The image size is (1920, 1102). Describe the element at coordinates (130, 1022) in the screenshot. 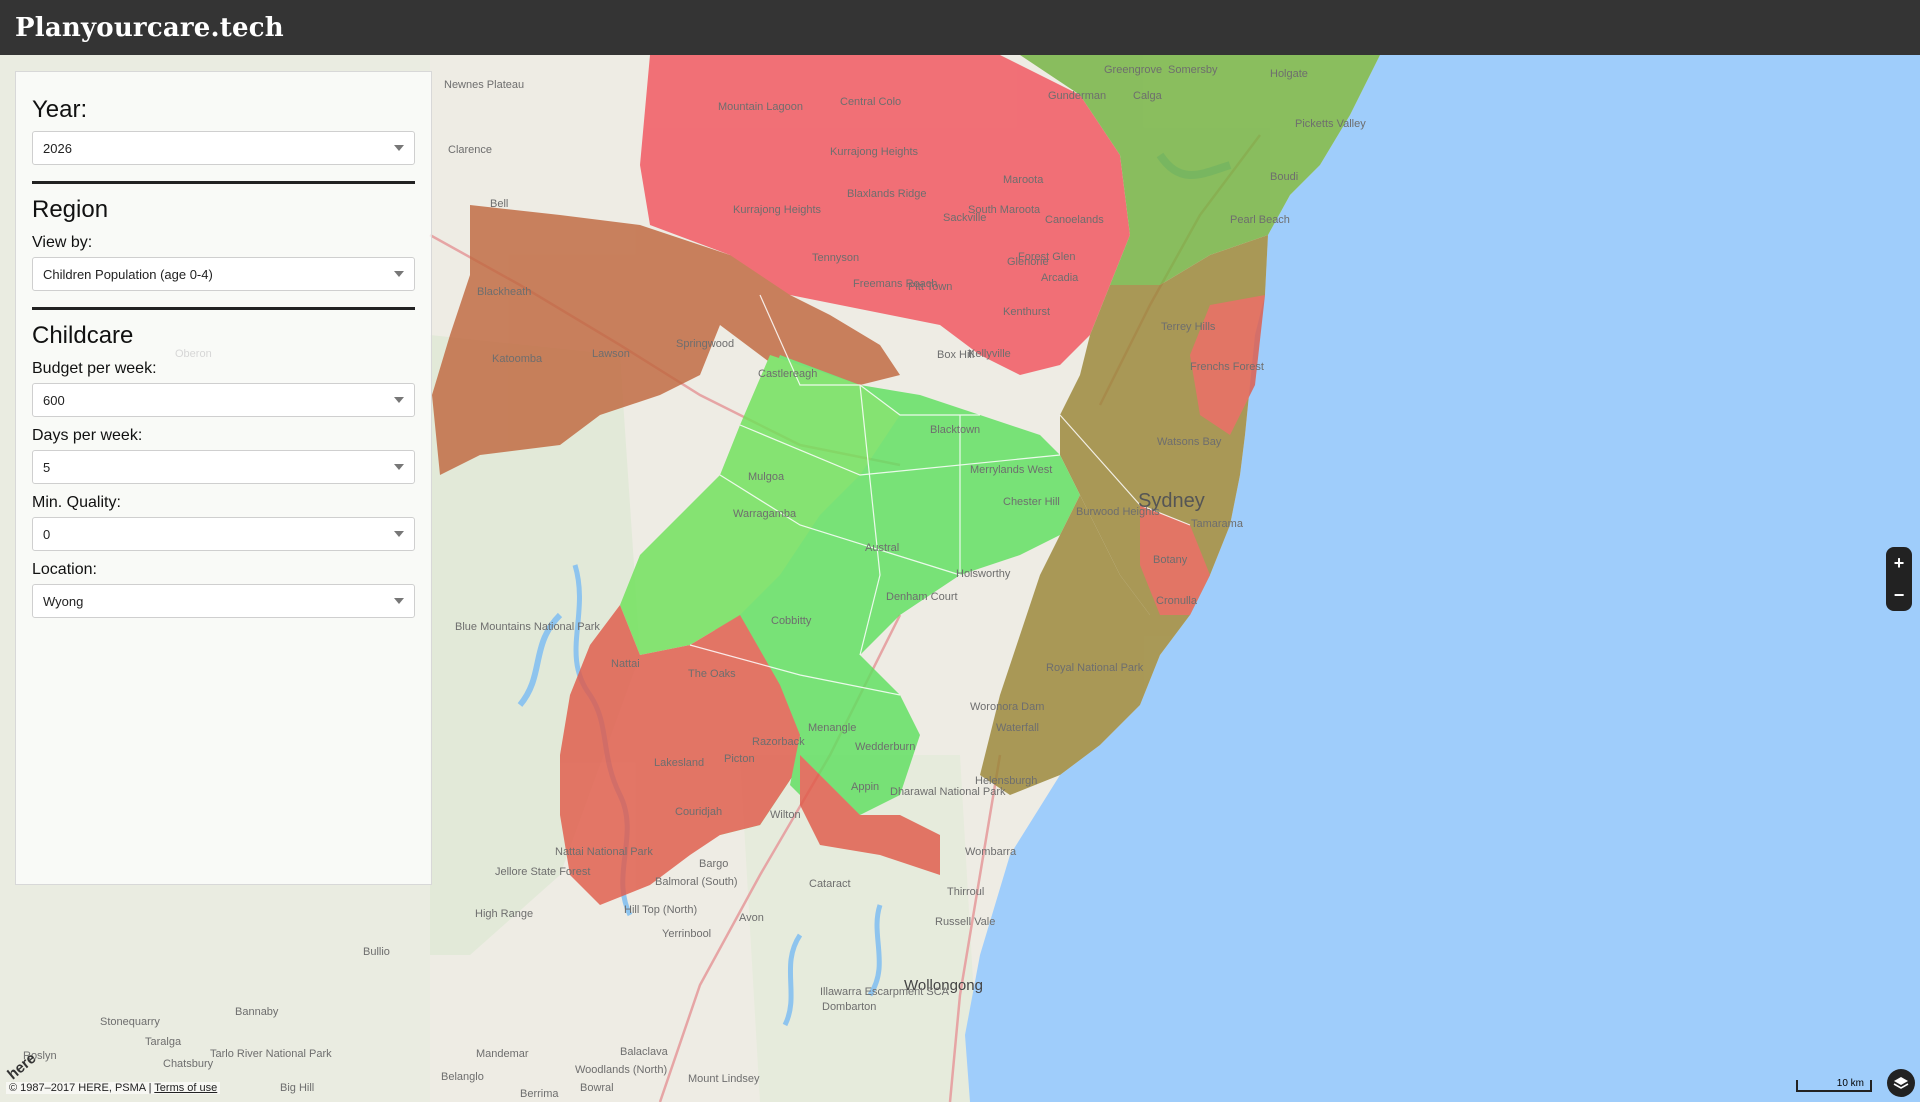

I see `label-stonequarry: Stonequarry` at that location.